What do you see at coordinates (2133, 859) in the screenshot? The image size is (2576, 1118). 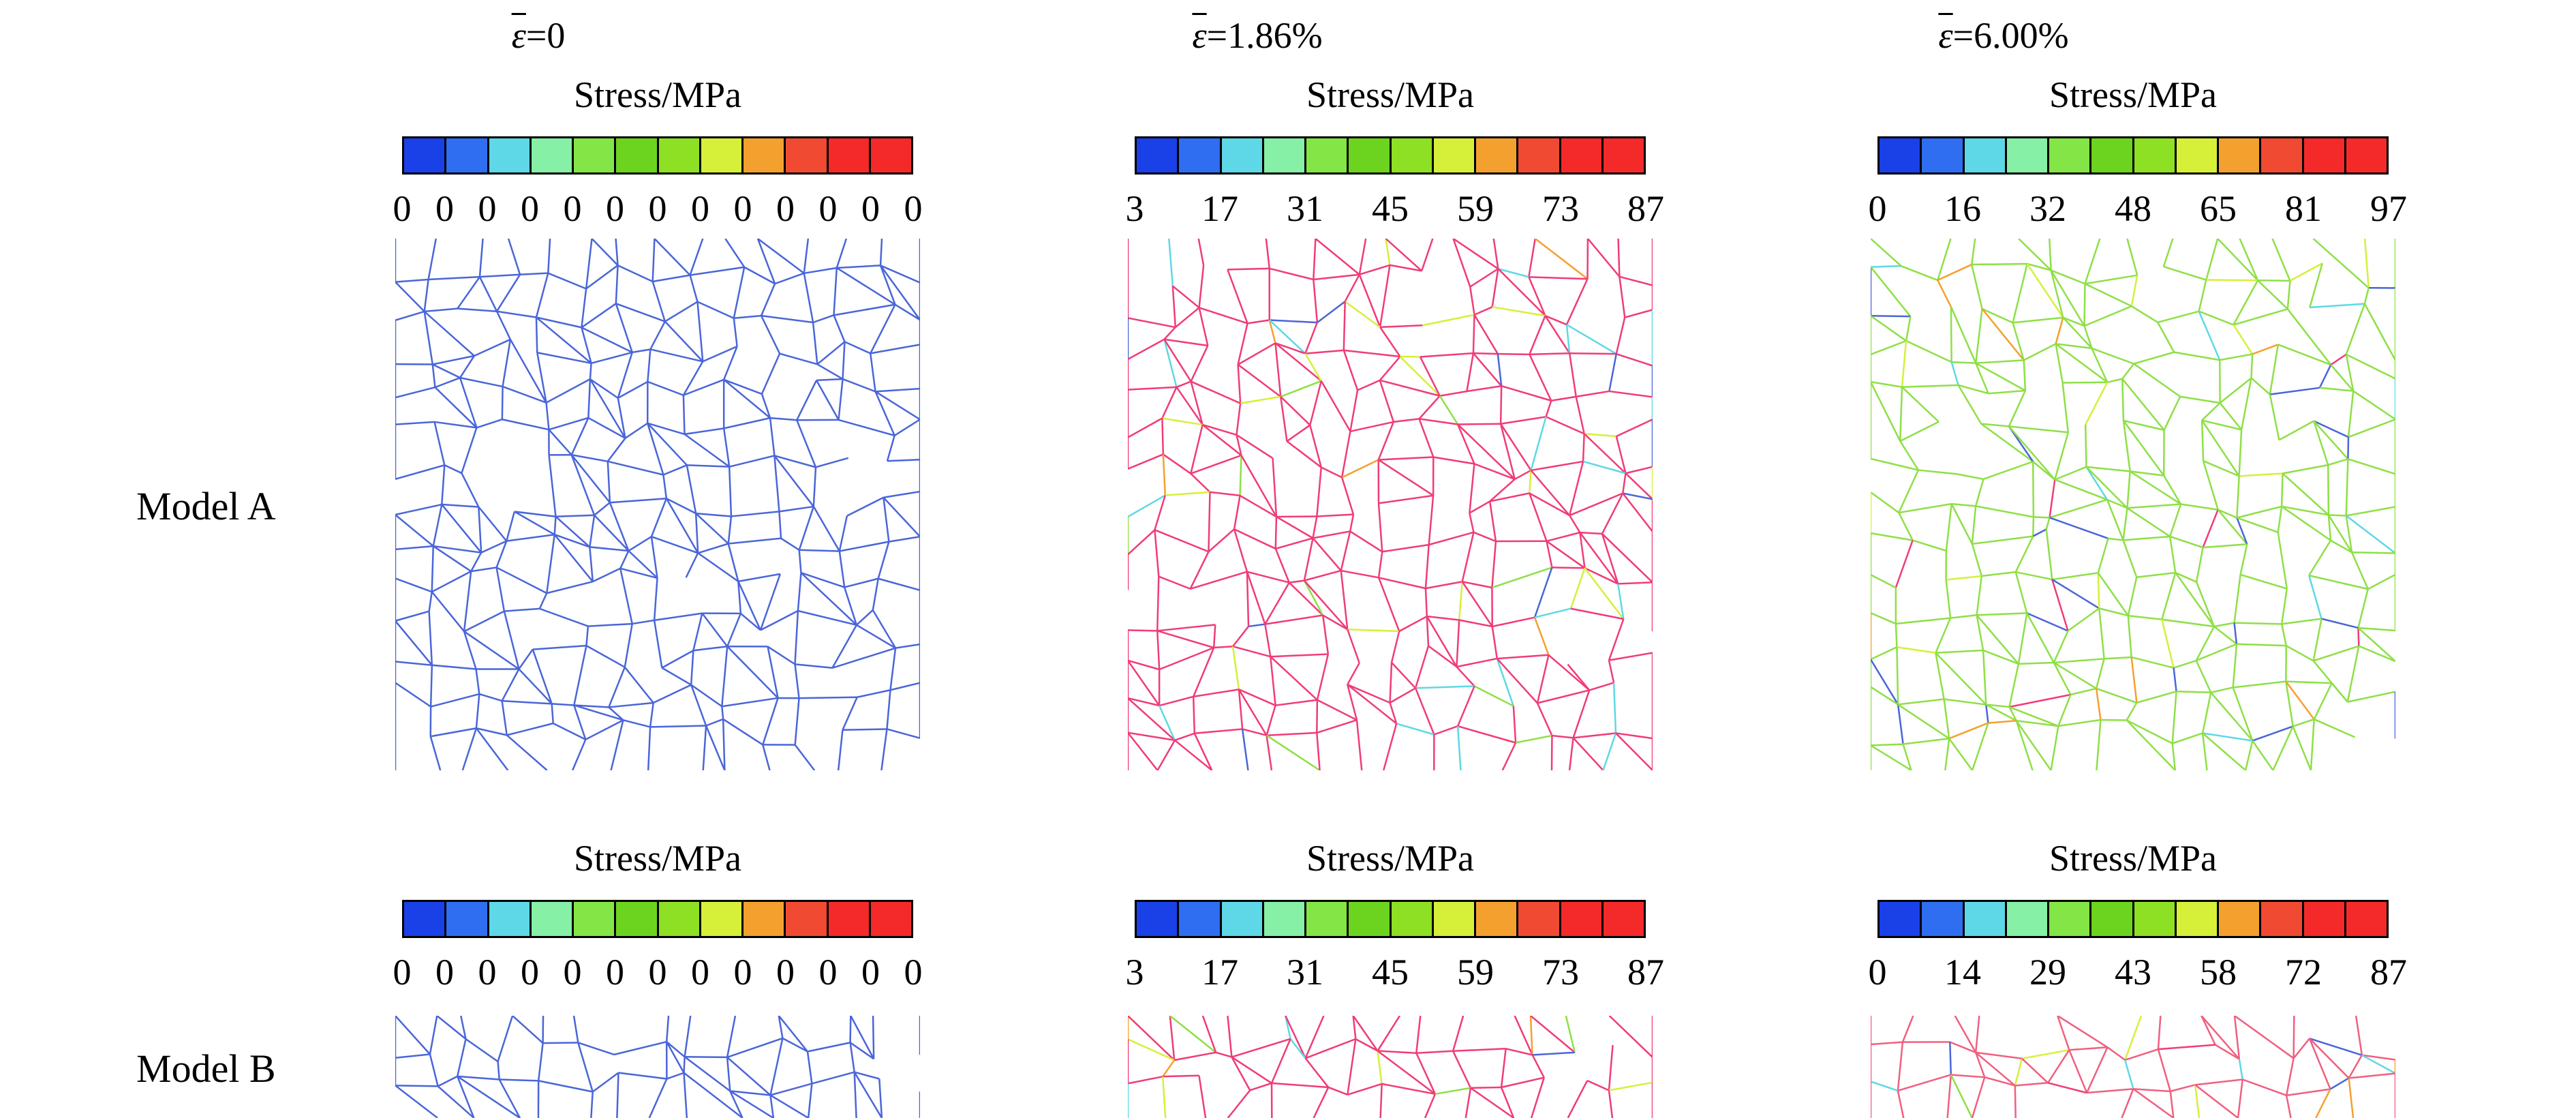 I see `colorbar-title: Stress/MPa` at bounding box center [2133, 859].